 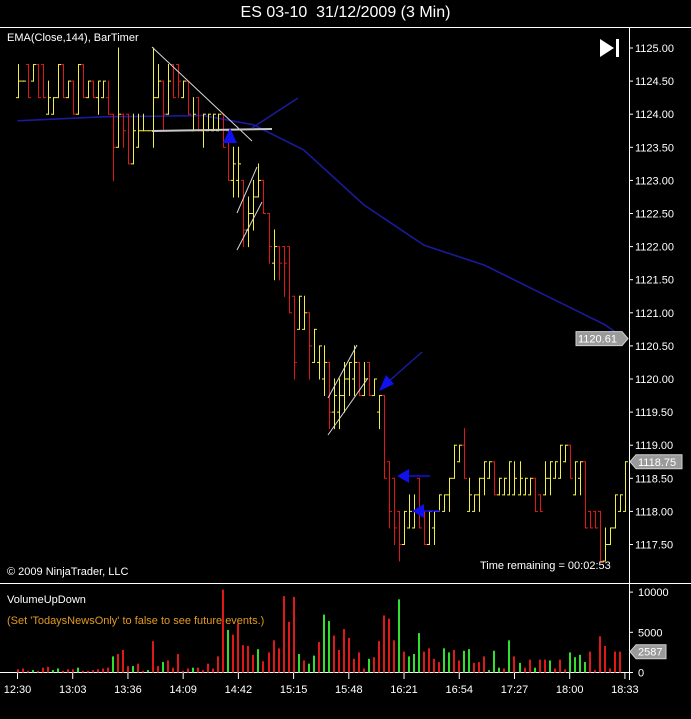 I want to click on flag-line-upper, so click(x=247, y=190).